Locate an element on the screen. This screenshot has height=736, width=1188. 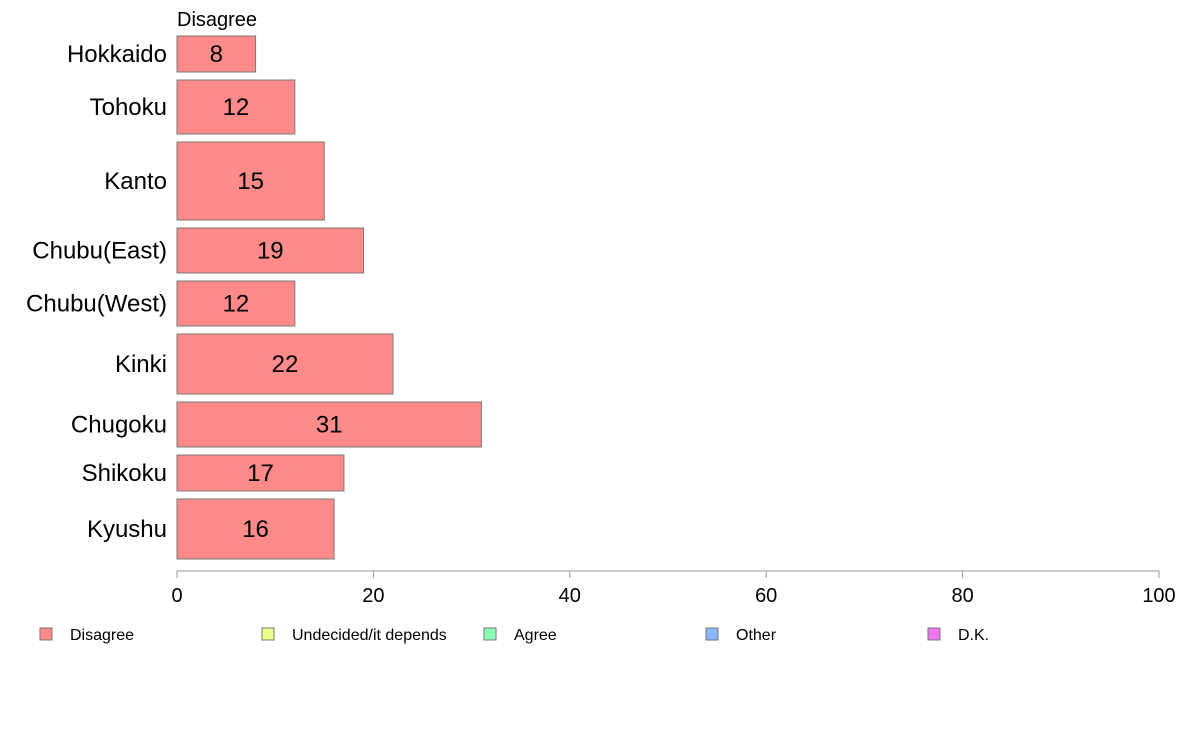
bar-value-label: 8 is located at coordinates (216, 54).